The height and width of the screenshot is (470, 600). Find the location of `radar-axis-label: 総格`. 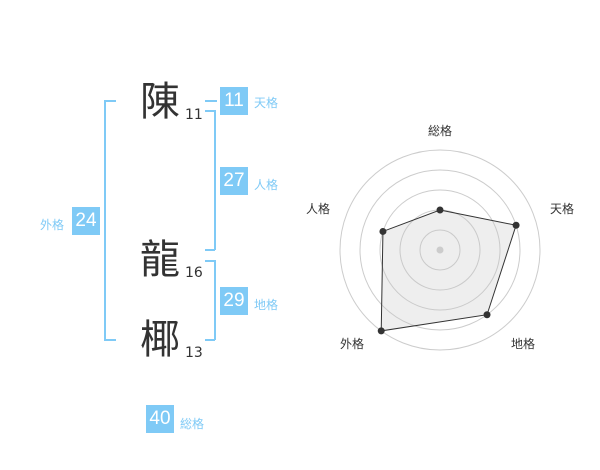

radar-axis-label: 総格 is located at coordinates (439, 131).